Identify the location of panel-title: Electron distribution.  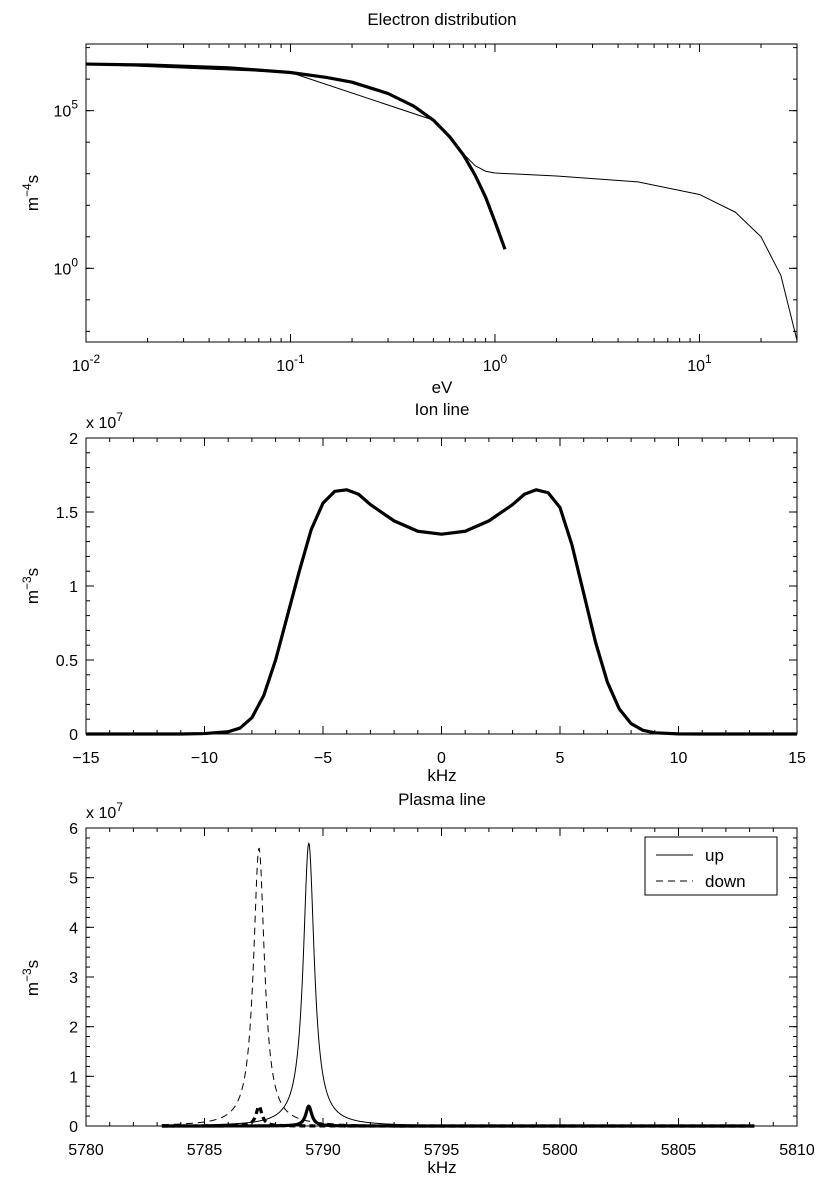
(441, 19).